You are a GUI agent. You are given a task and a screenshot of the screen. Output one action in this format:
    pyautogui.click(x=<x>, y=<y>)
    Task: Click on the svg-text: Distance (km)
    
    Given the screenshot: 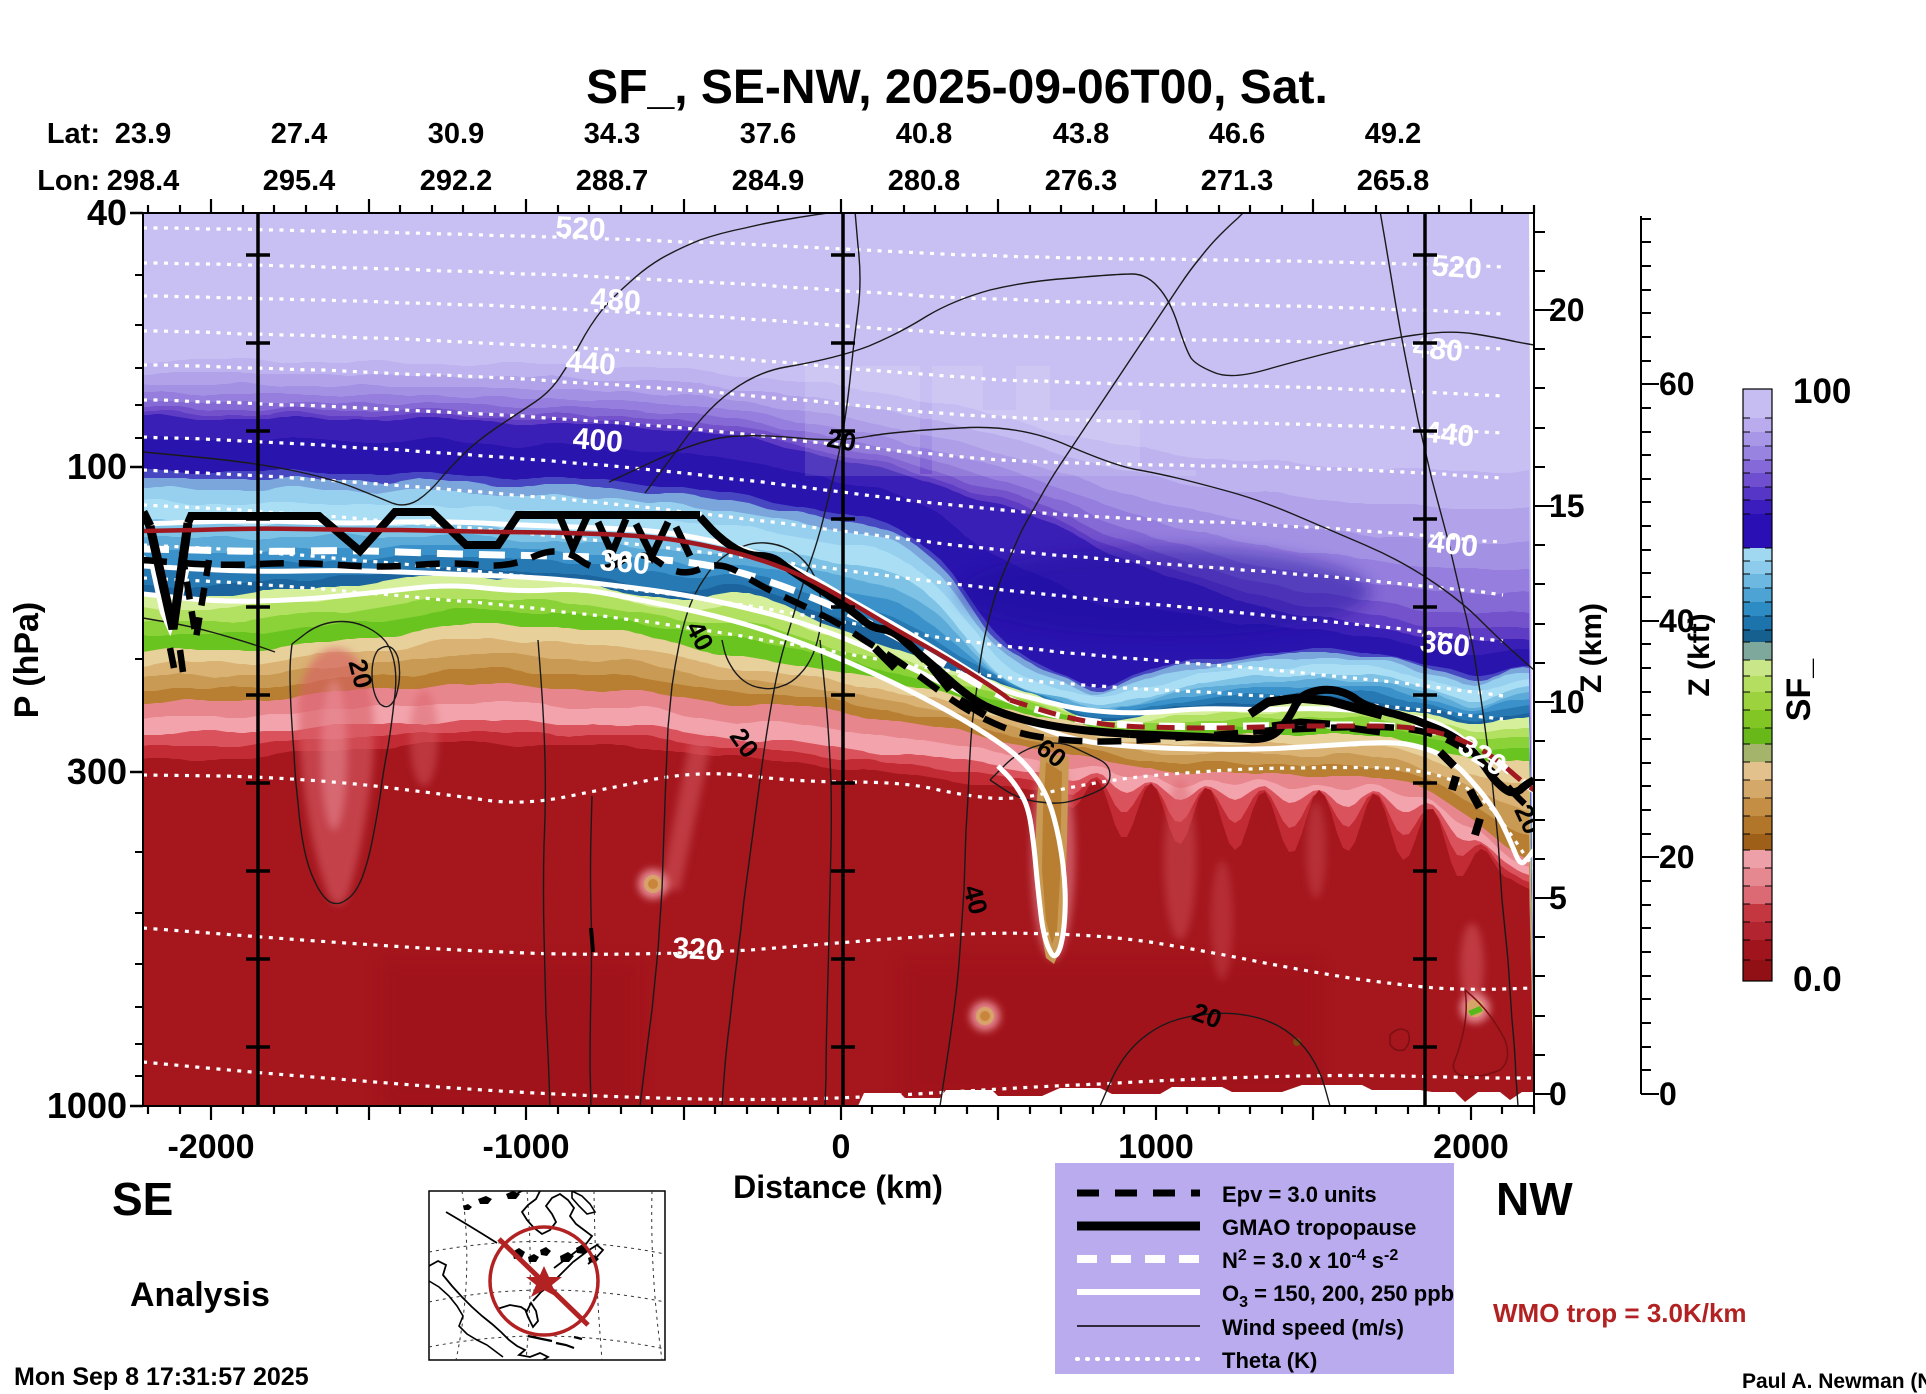 What is the action you would take?
    pyautogui.click(x=838, y=1187)
    